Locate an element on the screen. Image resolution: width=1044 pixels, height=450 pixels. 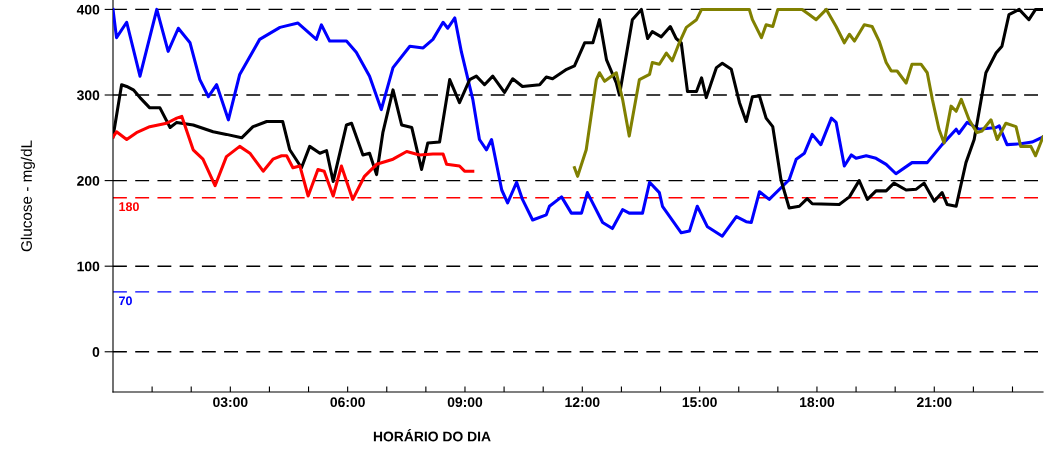
y-tick-label: 0 is located at coordinates (96, 352).